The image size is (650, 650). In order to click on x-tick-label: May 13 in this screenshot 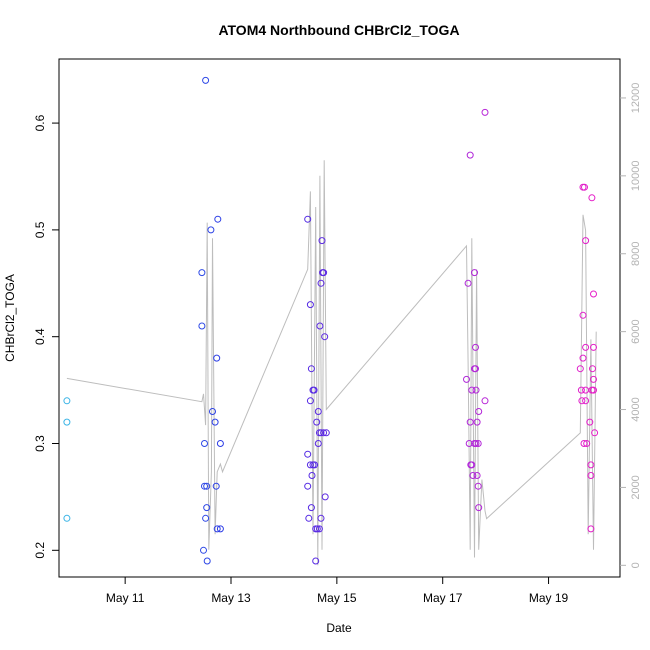, I will do `click(231, 598)`.